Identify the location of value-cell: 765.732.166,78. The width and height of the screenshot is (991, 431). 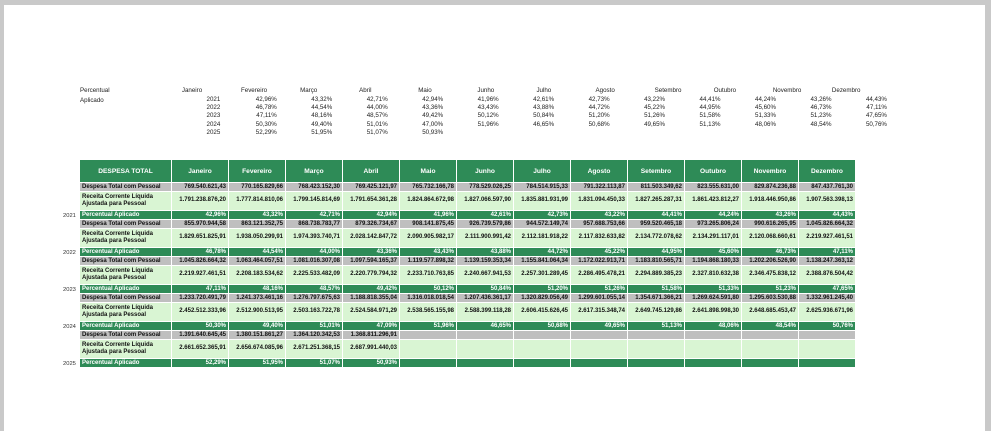
(428, 187).